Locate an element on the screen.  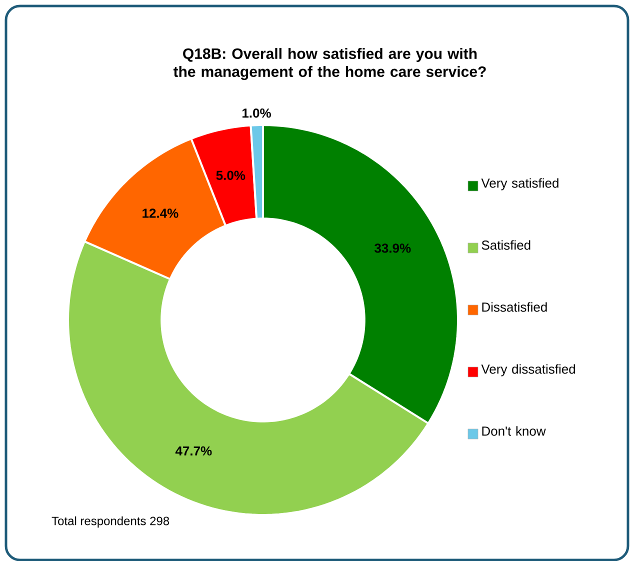
legend-label: Satisfied is located at coordinates (506, 245).